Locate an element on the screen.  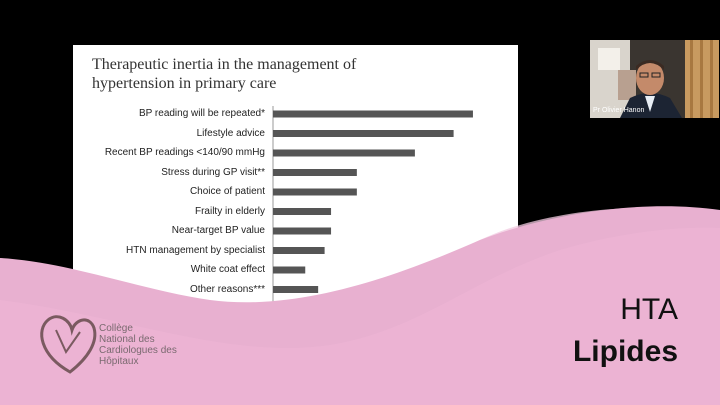
category-label: HTN management by specialist is located at coordinates (195, 250).